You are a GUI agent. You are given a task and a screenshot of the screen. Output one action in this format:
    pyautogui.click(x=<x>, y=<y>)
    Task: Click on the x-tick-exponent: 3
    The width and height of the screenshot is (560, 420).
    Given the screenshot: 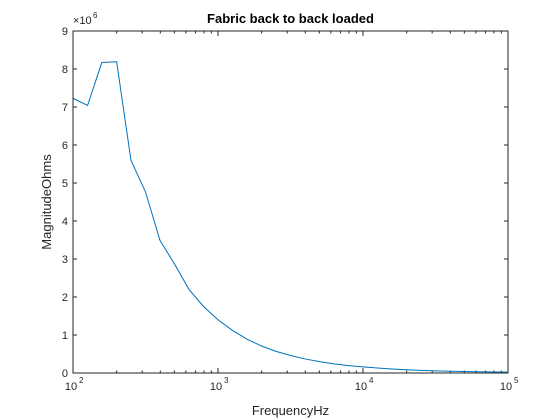 What is the action you would take?
    pyautogui.click(x=226, y=380)
    